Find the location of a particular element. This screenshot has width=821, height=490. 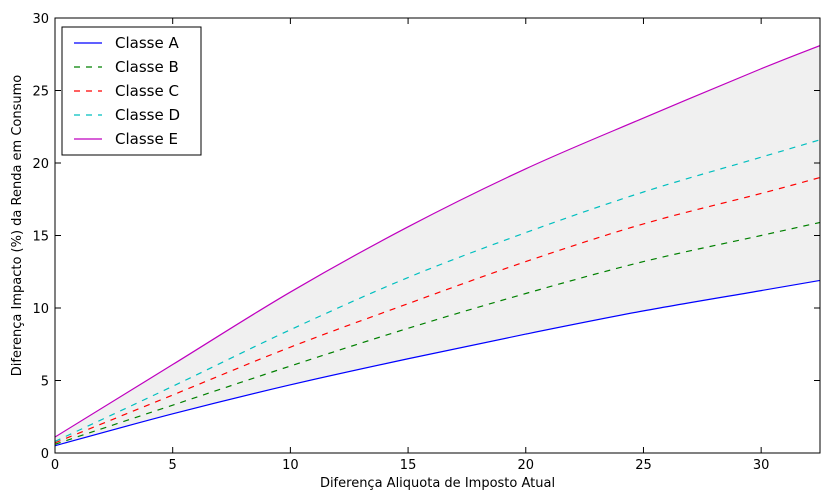

y-tick-label: 15 is located at coordinates (40, 237).